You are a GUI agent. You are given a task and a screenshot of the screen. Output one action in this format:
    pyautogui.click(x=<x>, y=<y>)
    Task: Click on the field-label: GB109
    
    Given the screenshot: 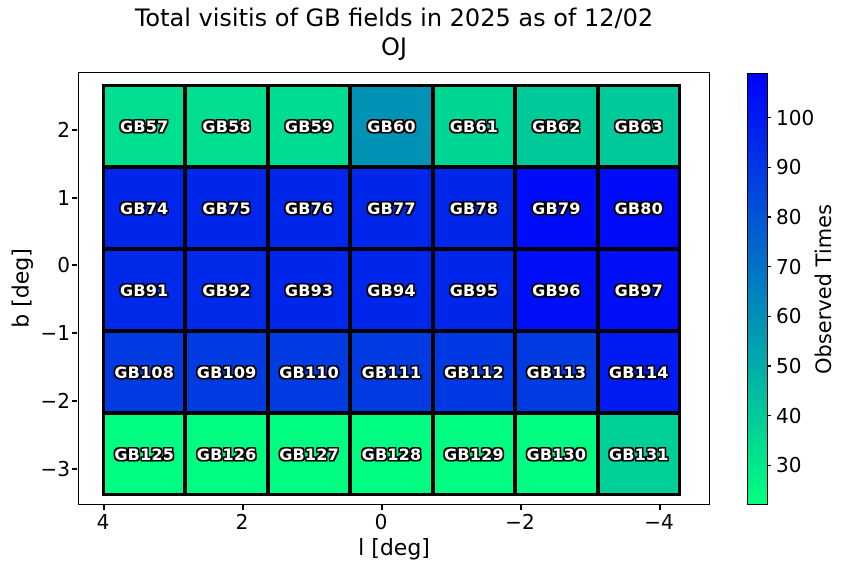 What is the action you would take?
    pyautogui.click(x=226, y=372)
    